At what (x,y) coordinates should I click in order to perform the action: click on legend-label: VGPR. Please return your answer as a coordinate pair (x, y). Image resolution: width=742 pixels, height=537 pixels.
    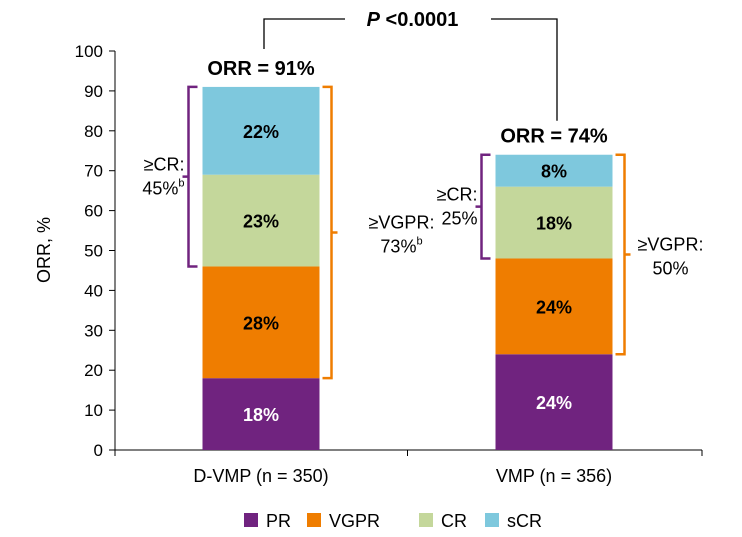
    Looking at the image, I should click on (354, 521).